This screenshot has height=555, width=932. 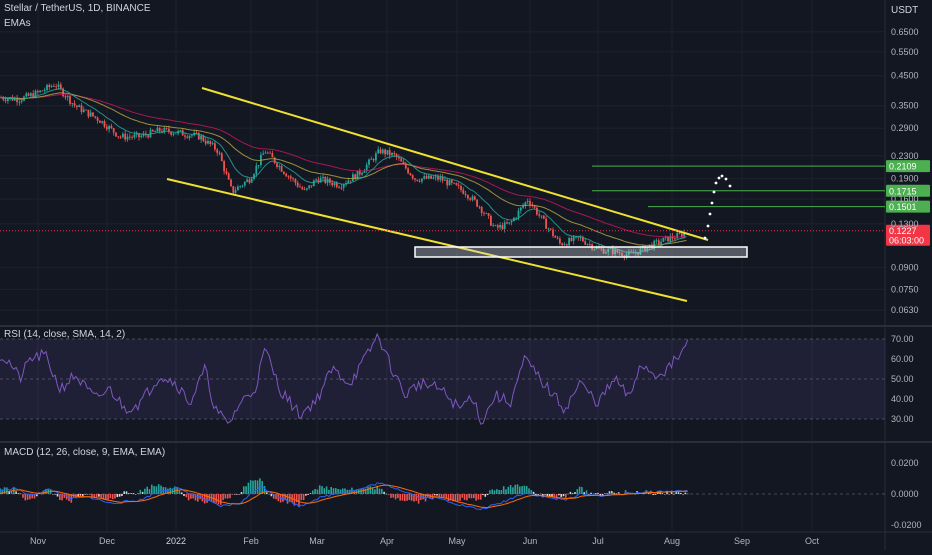 What do you see at coordinates (176, 541) in the screenshot?
I see `time-axis-label: 2022` at bounding box center [176, 541].